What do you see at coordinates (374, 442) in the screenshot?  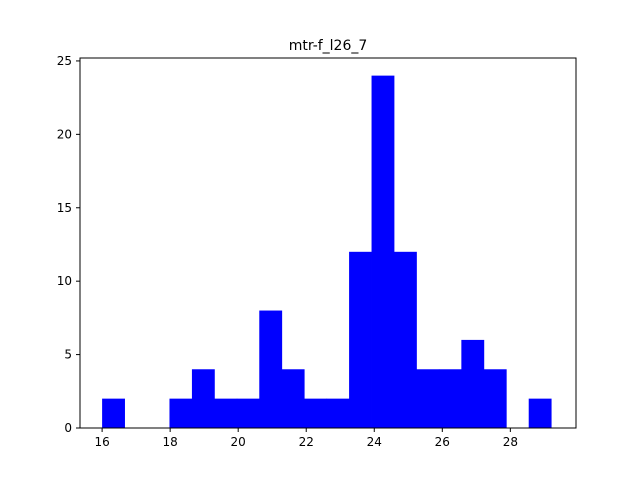 I see `x-tick-label: 24` at bounding box center [374, 442].